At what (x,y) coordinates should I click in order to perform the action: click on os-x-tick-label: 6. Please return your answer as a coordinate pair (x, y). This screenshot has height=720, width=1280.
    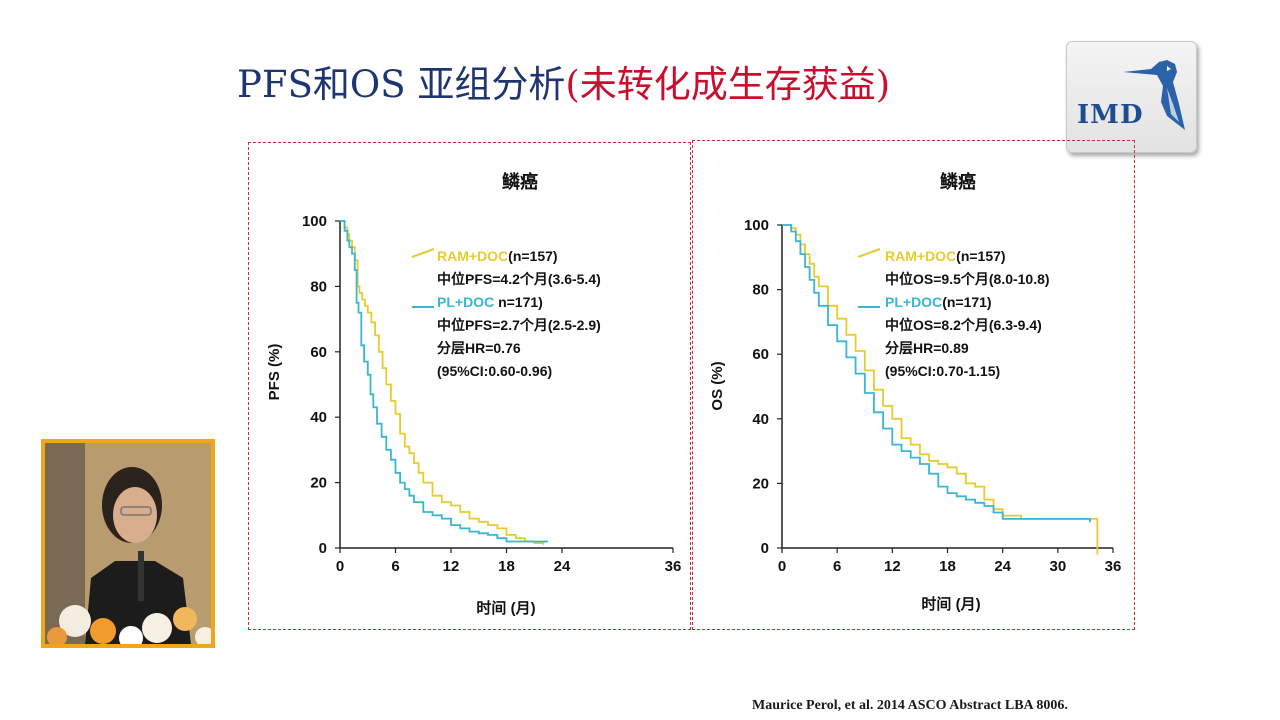
    Looking at the image, I should click on (837, 566).